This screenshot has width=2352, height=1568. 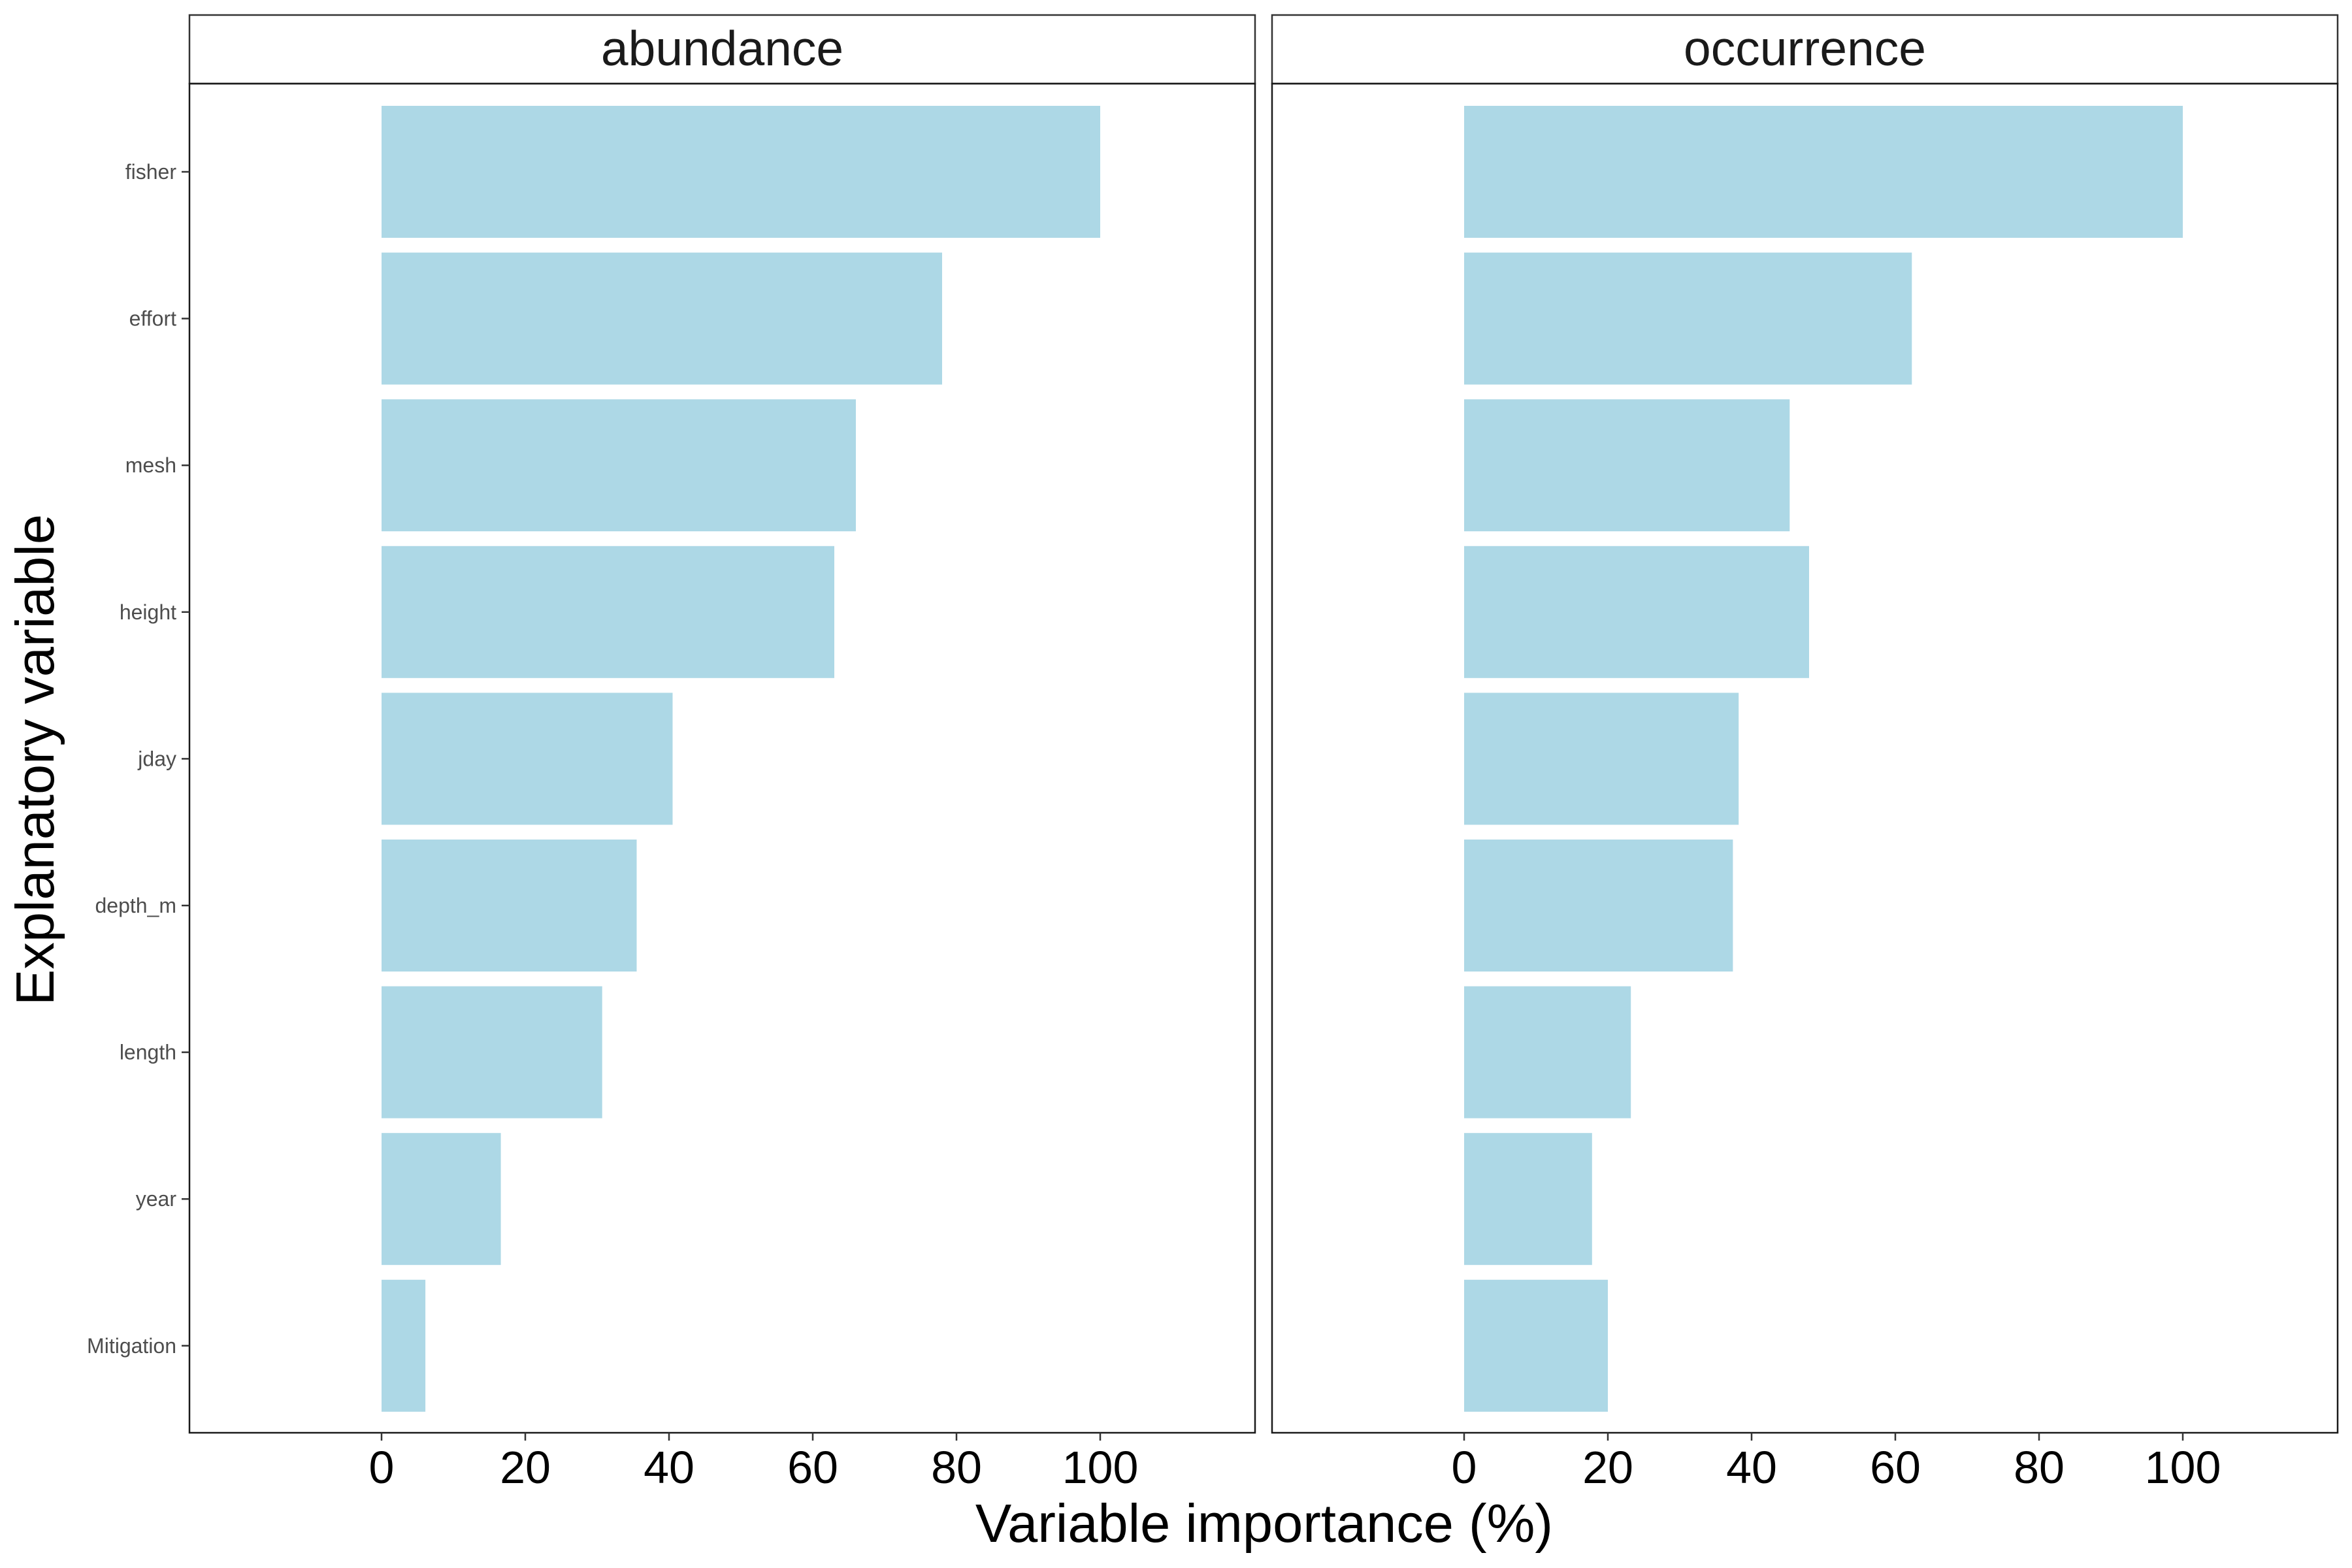 What do you see at coordinates (35, 759) in the screenshot?
I see `y-axis-title: Explanatory variable` at bounding box center [35, 759].